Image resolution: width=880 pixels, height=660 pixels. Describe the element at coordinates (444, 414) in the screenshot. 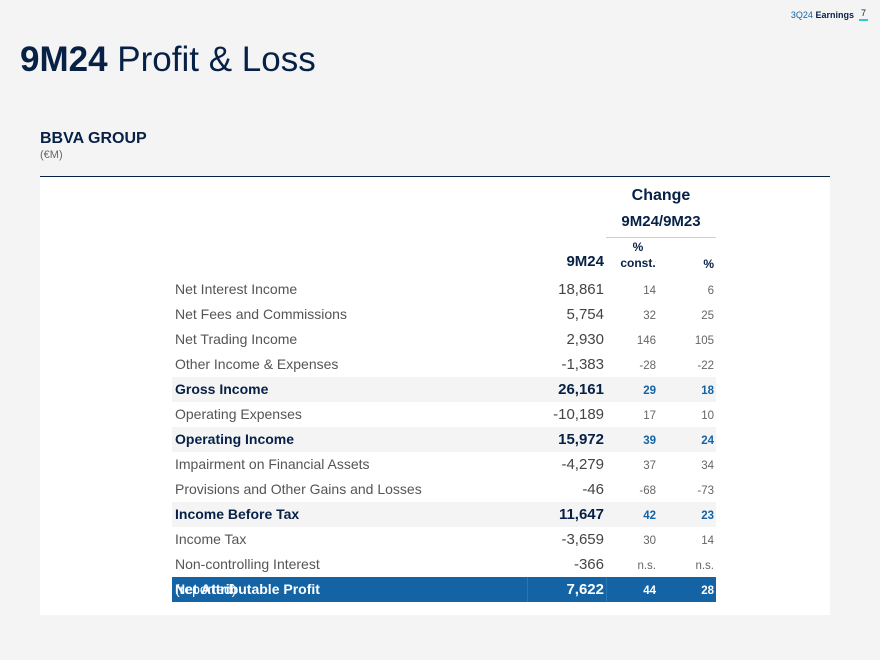

I see `table-row: Operating Expenses -10,189 17 10` at that location.